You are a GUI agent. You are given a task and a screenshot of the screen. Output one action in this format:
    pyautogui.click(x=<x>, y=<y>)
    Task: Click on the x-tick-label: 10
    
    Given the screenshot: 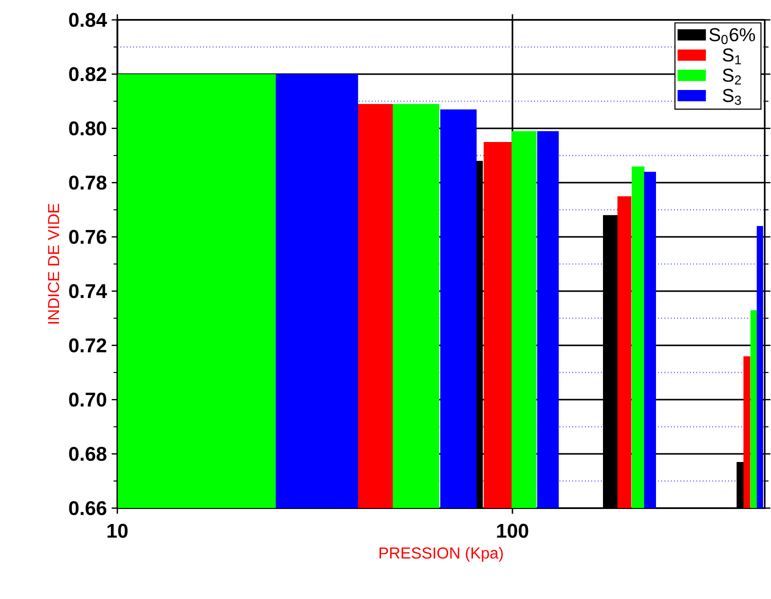 What is the action you would take?
    pyautogui.click(x=118, y=531)
    